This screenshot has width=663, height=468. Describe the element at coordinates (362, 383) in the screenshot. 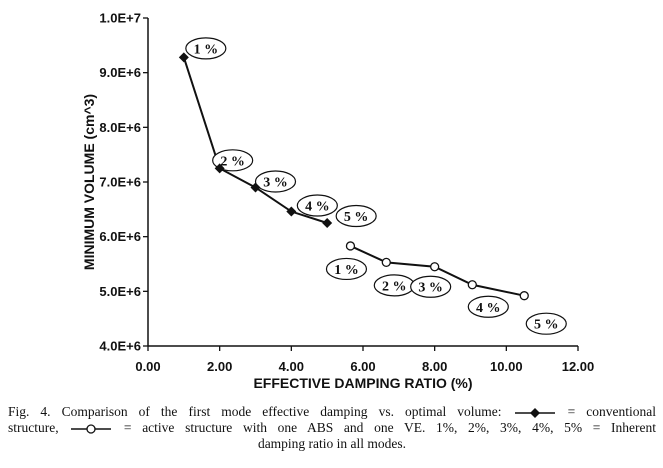

I see `x-axis-title: EFFECTIVE DAMPING RATIO (%)` at that location.